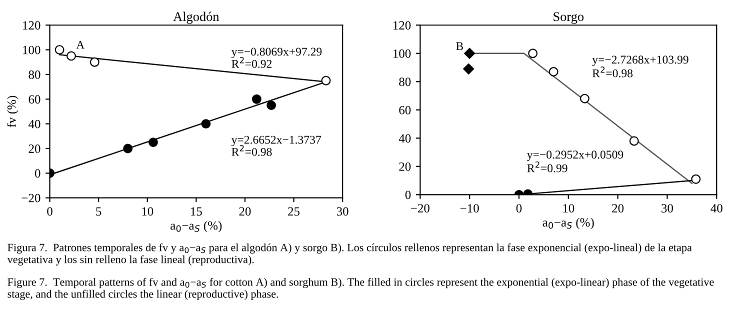  What do you see at coordinates (196, 18) in the screenshot?
I see `chart-title: Algodón` at bounding box center [196, 18].